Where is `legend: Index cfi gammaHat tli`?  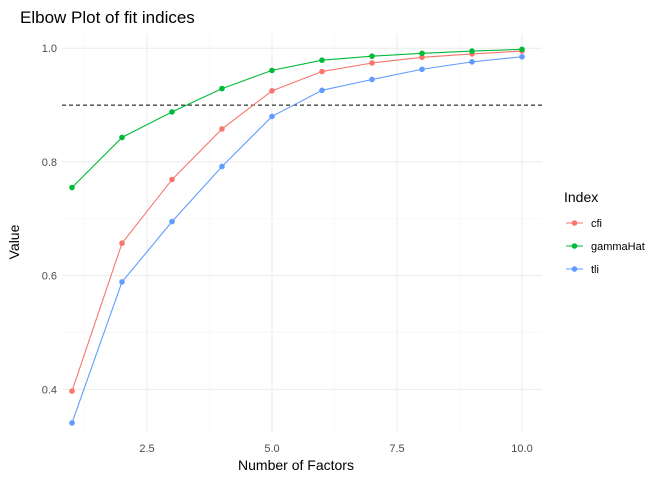 legend: Index cfi gammaHat tli is located at coordinates (604, 232).